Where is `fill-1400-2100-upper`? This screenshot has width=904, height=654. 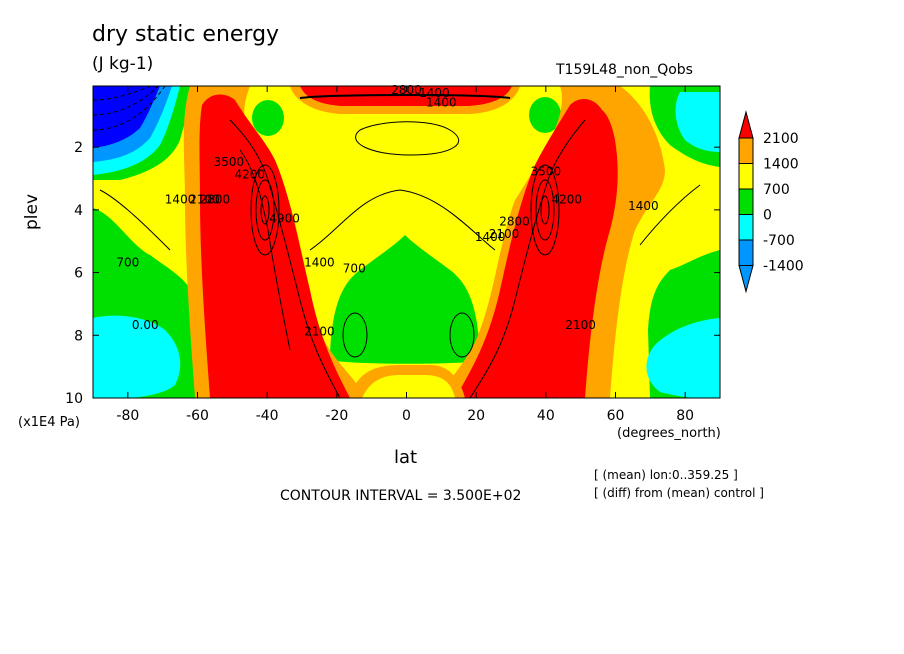 fill-1400-2100-upper is located at coordinates (405, 100).